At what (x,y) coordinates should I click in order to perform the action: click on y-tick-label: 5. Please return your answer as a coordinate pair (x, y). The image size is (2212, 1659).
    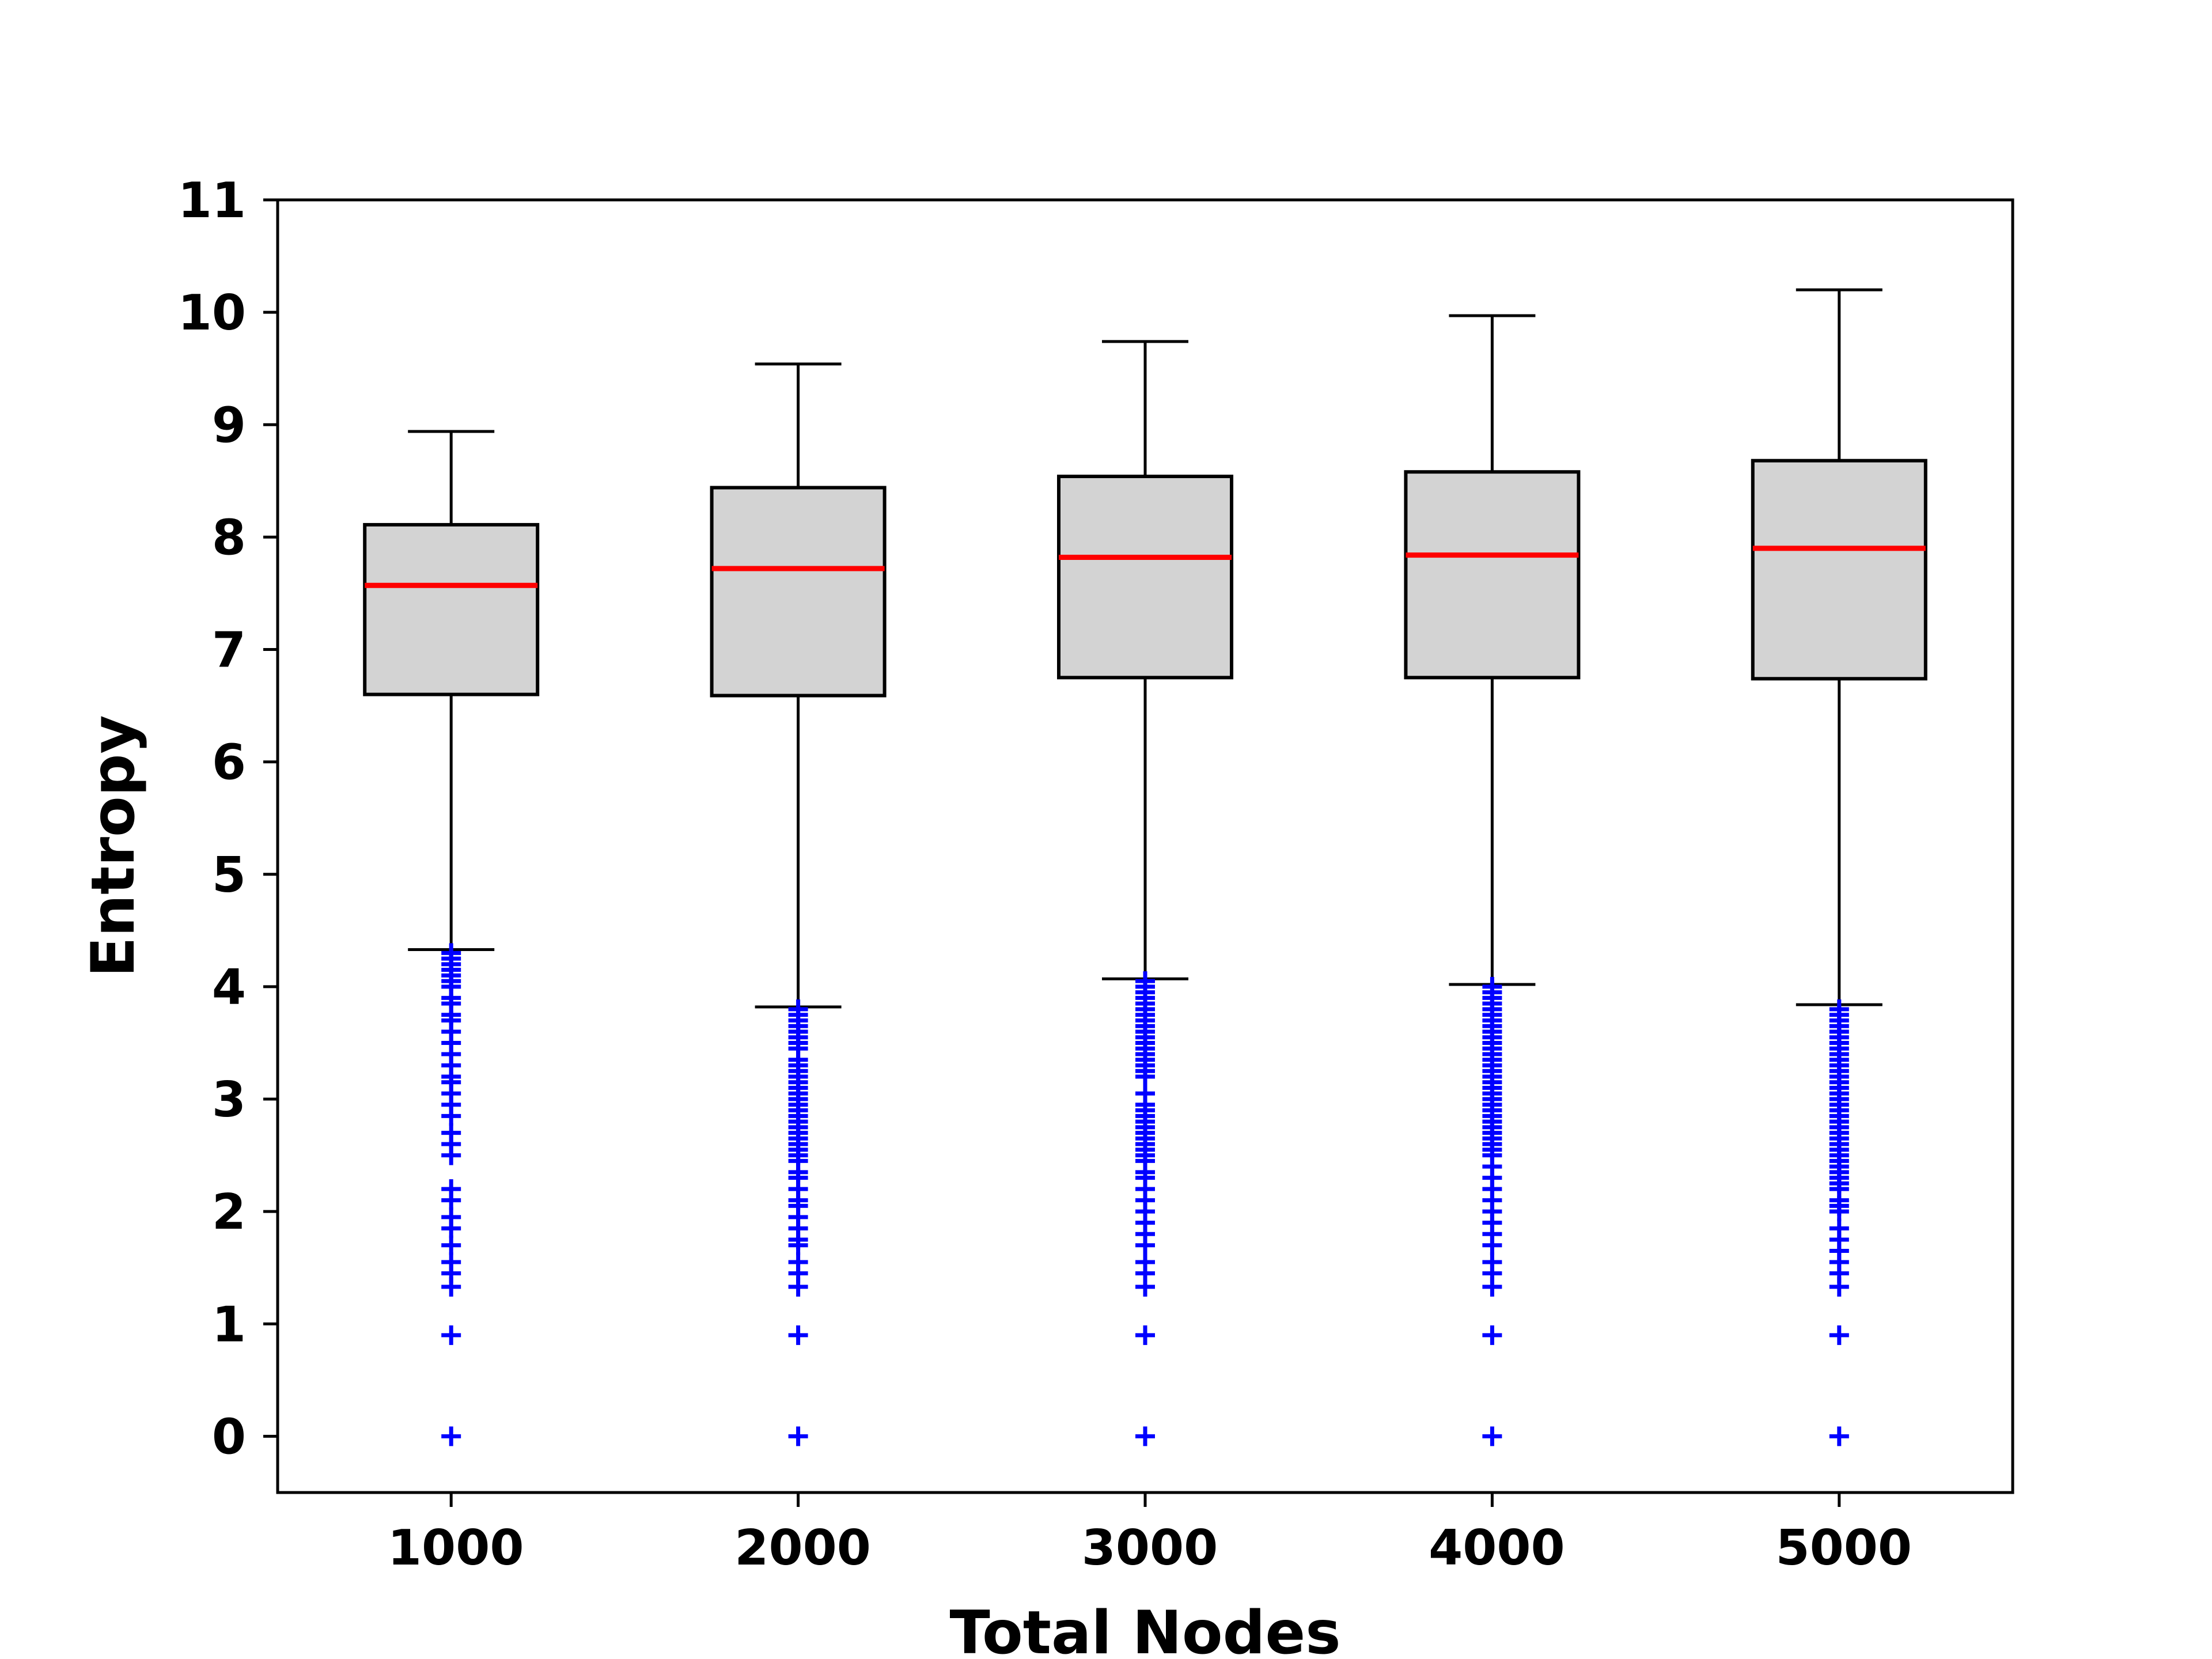
    Looking at the image, I should click on (229, 875).